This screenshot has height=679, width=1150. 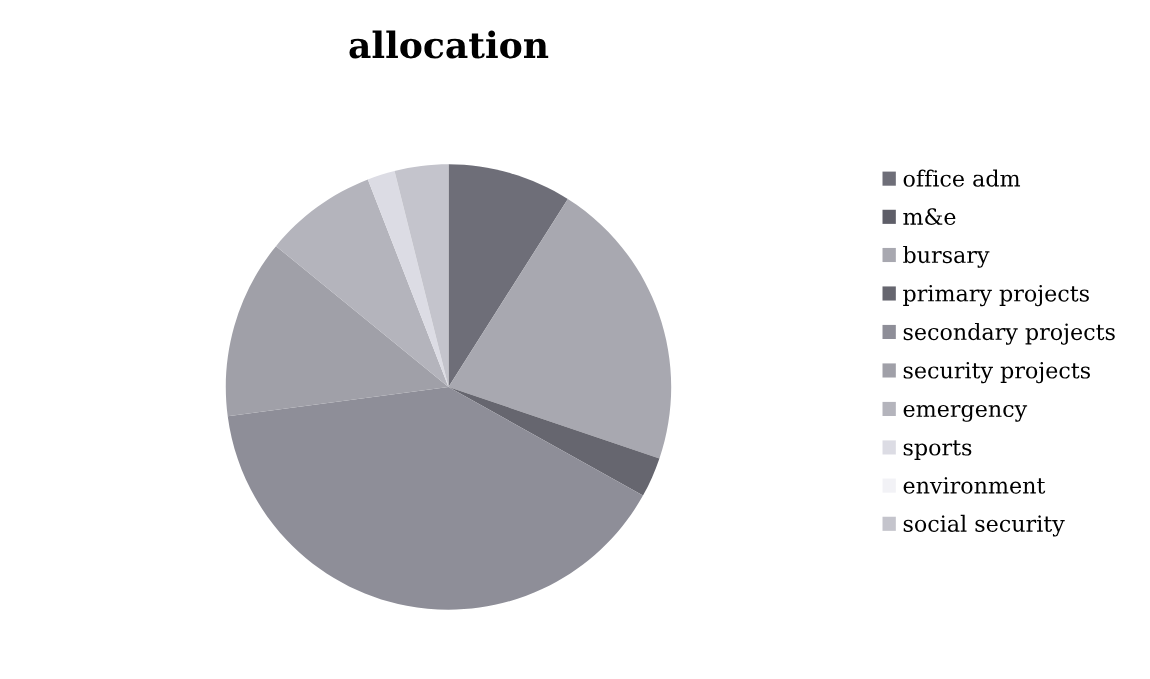 What do you see at coordinates (929, 216) in the screenshot?
I see `legend-label: m&e` at bounding box center [929, 216].